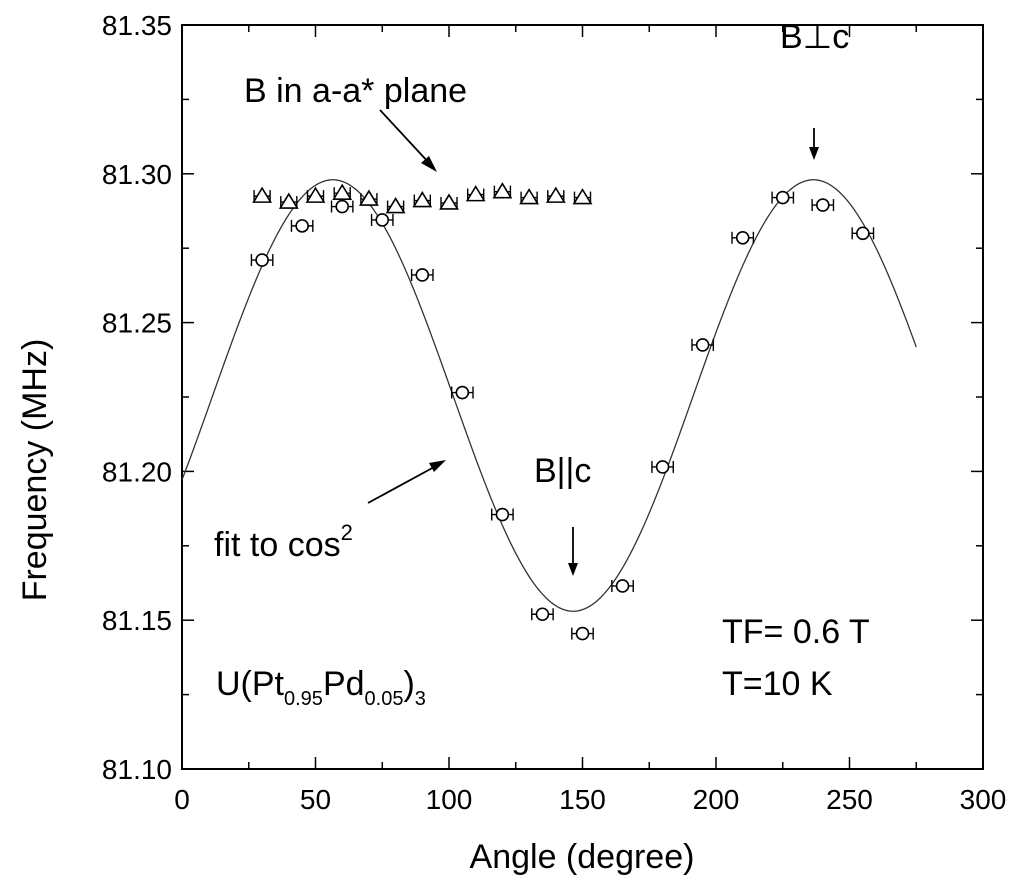 The height and width of the screenshot is (891, 1017). Describe the element at coordinates (182, 799) in the screenshot. I see `x-tick-label: 0` at that location.